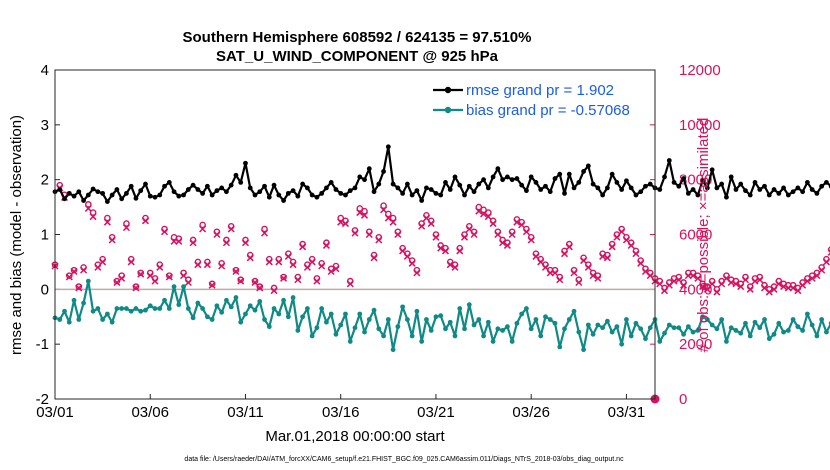 The height and width of the screenshot is (470, 830). Describe the element at coordinates (341, 412) in the screenshot. I see `x-tick-label: 03/16` at that location.